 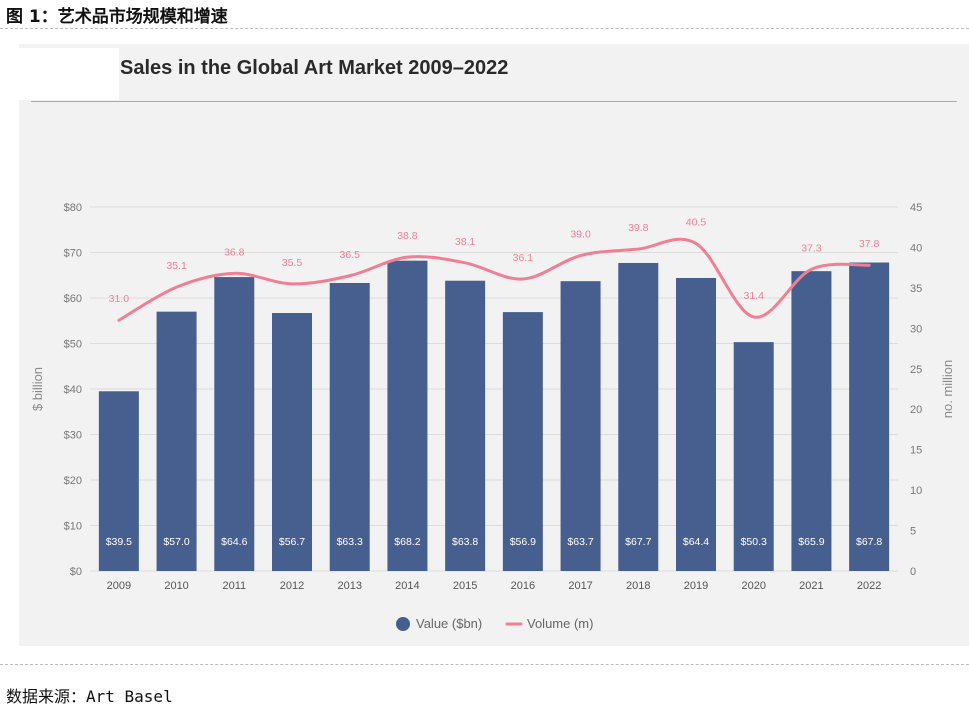 What do you see at coordinates (869, 244) in the screenshot?
I see `line-value-label: 37.8` at bounding box center [869, 244].